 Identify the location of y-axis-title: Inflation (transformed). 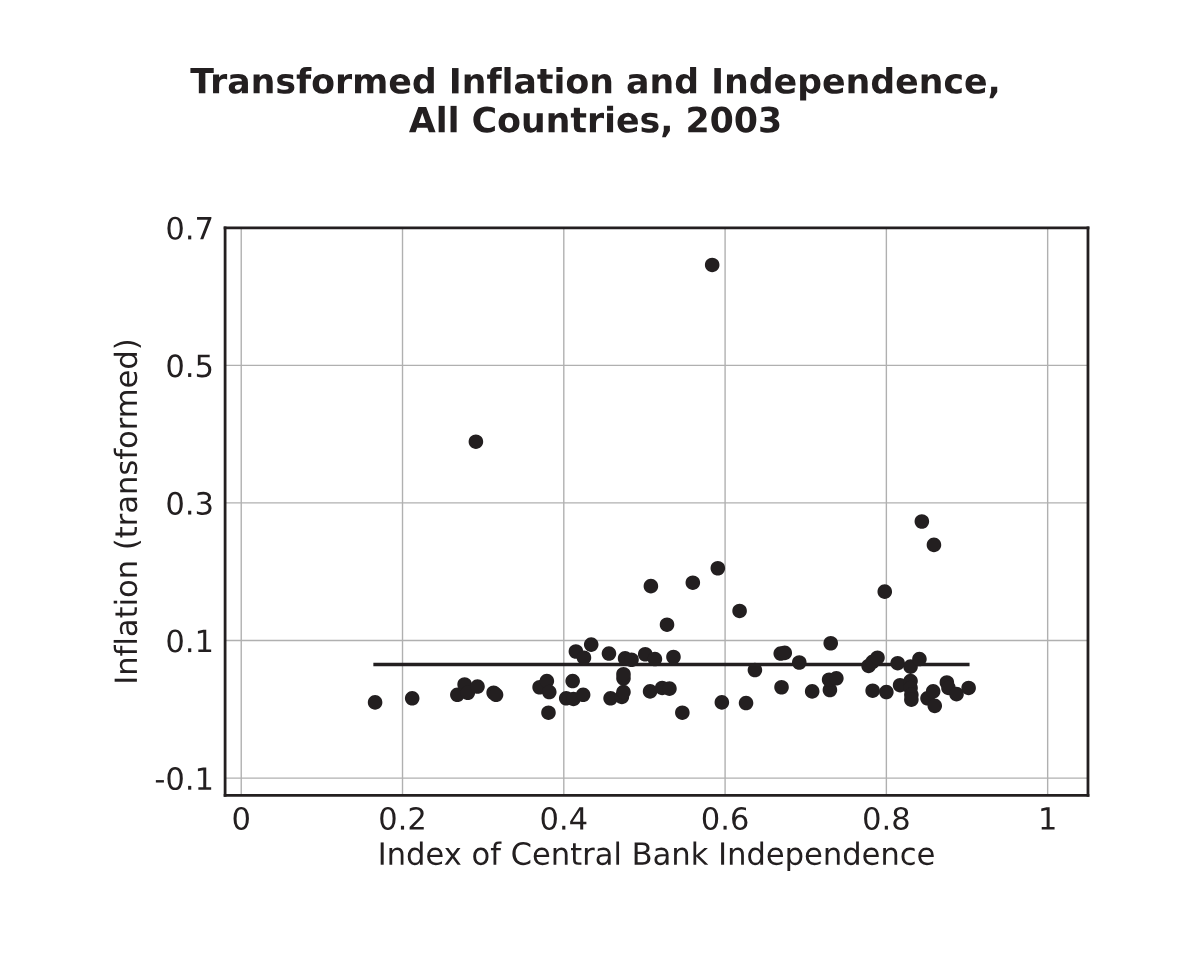
(127, 511).